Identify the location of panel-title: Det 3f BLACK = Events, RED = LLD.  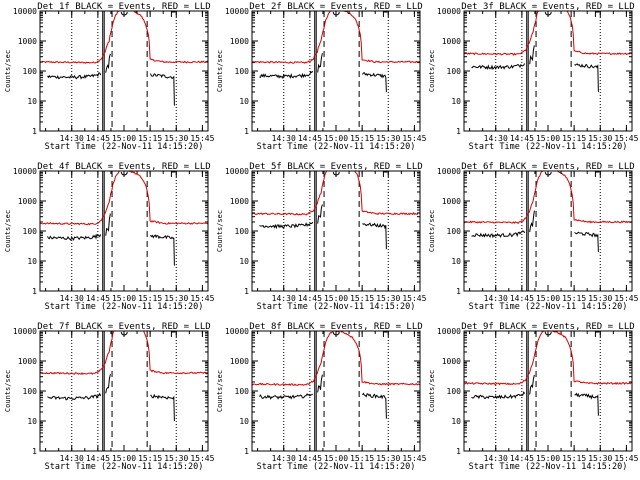
(547, 7).